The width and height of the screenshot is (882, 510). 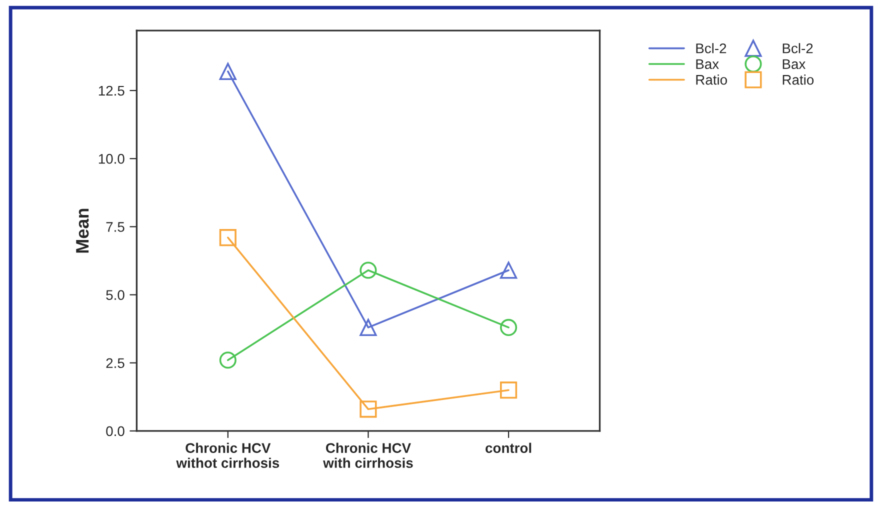 What do you see at coordinates (111, 91) in the screenshot?
I see `y-tick-label: 12.5` at bounding box center [111, 91].